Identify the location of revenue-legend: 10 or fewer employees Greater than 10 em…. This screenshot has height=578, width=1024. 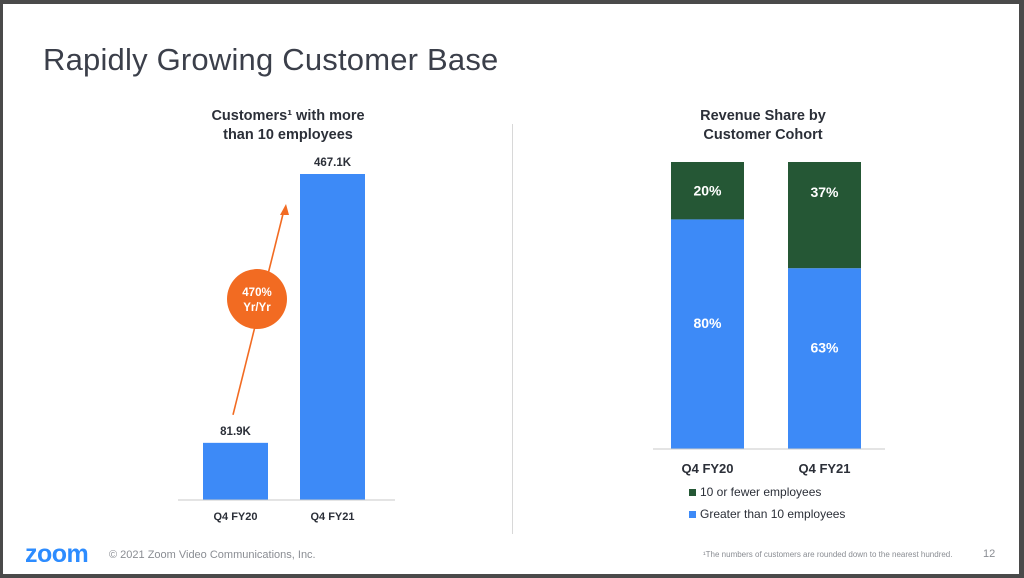
(767, 503).